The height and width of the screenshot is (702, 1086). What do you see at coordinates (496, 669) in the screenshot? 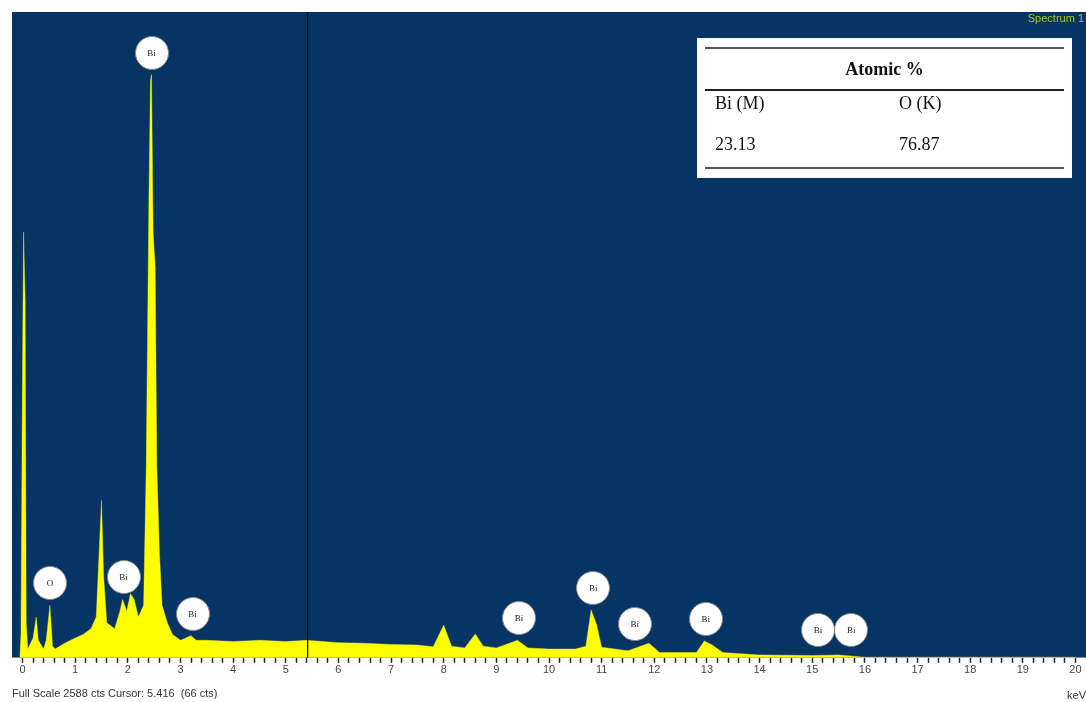
I see `x-tick-label: 9` at bounding box center [496, 669].